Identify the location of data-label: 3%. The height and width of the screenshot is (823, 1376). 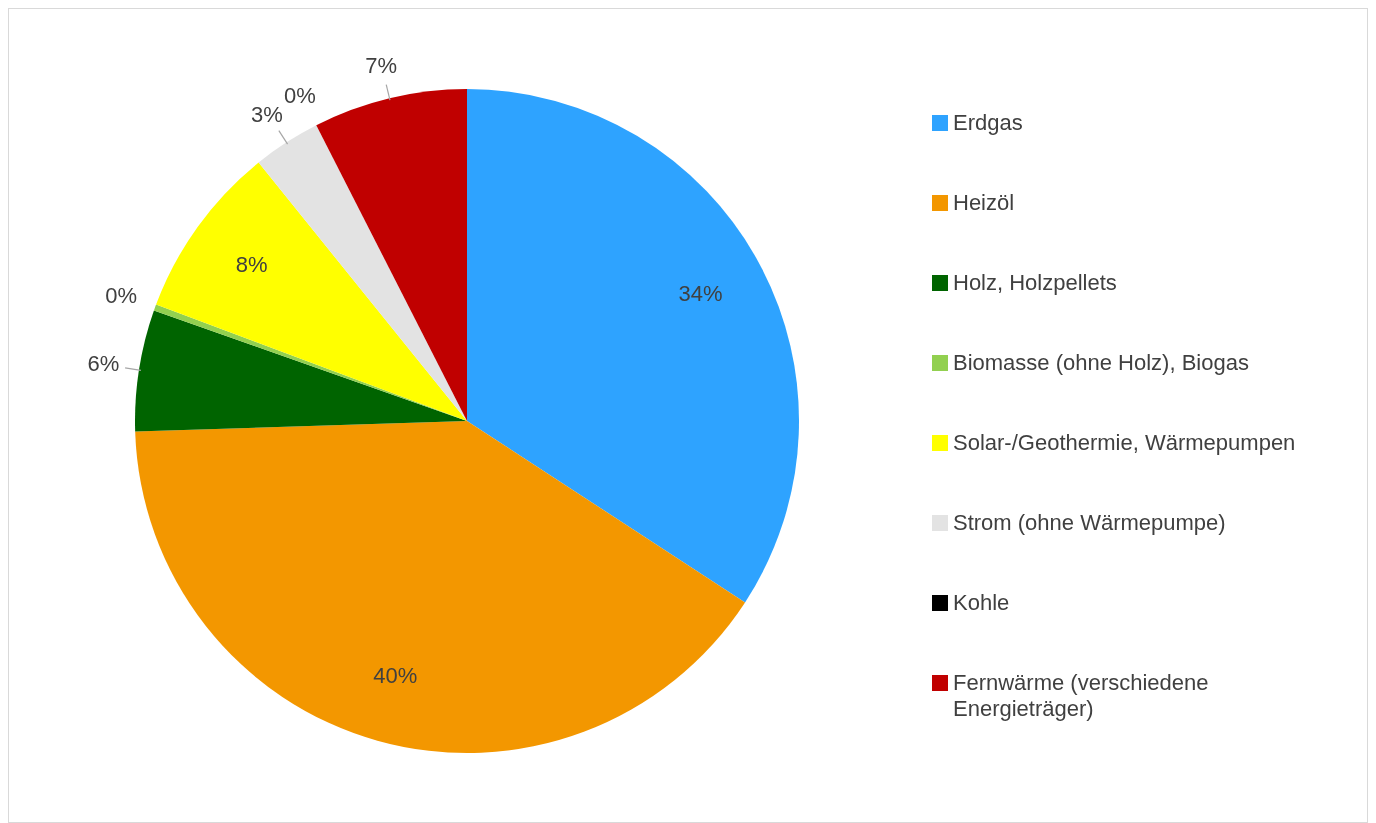
(267, 114).